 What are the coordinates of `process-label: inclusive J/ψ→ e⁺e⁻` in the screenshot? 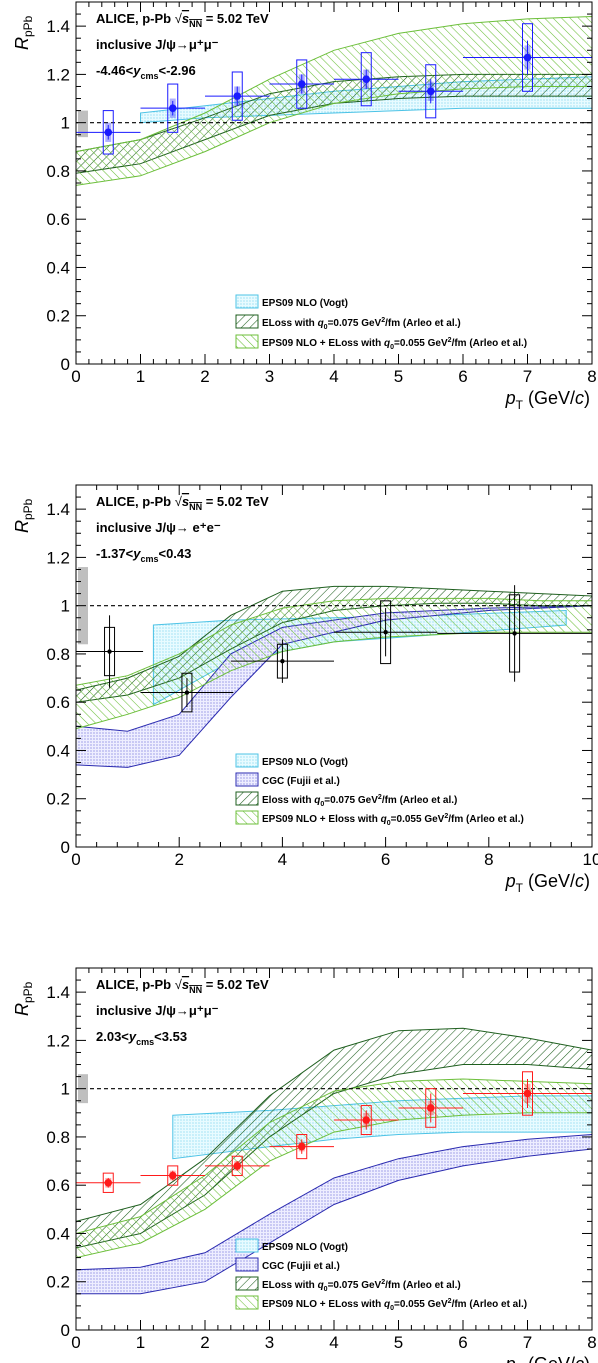 It's located at (158, 527).